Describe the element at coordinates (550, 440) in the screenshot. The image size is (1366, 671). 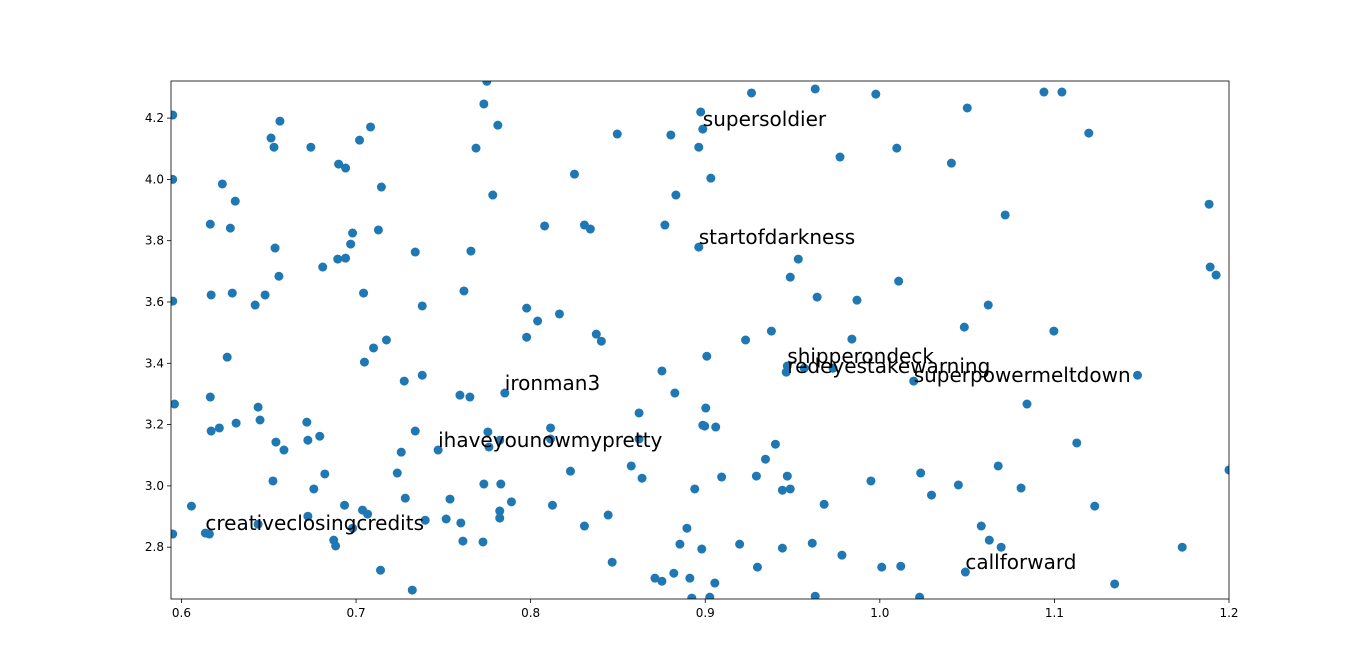
I see `annotation: ihaveyounowmypretty` at that location.